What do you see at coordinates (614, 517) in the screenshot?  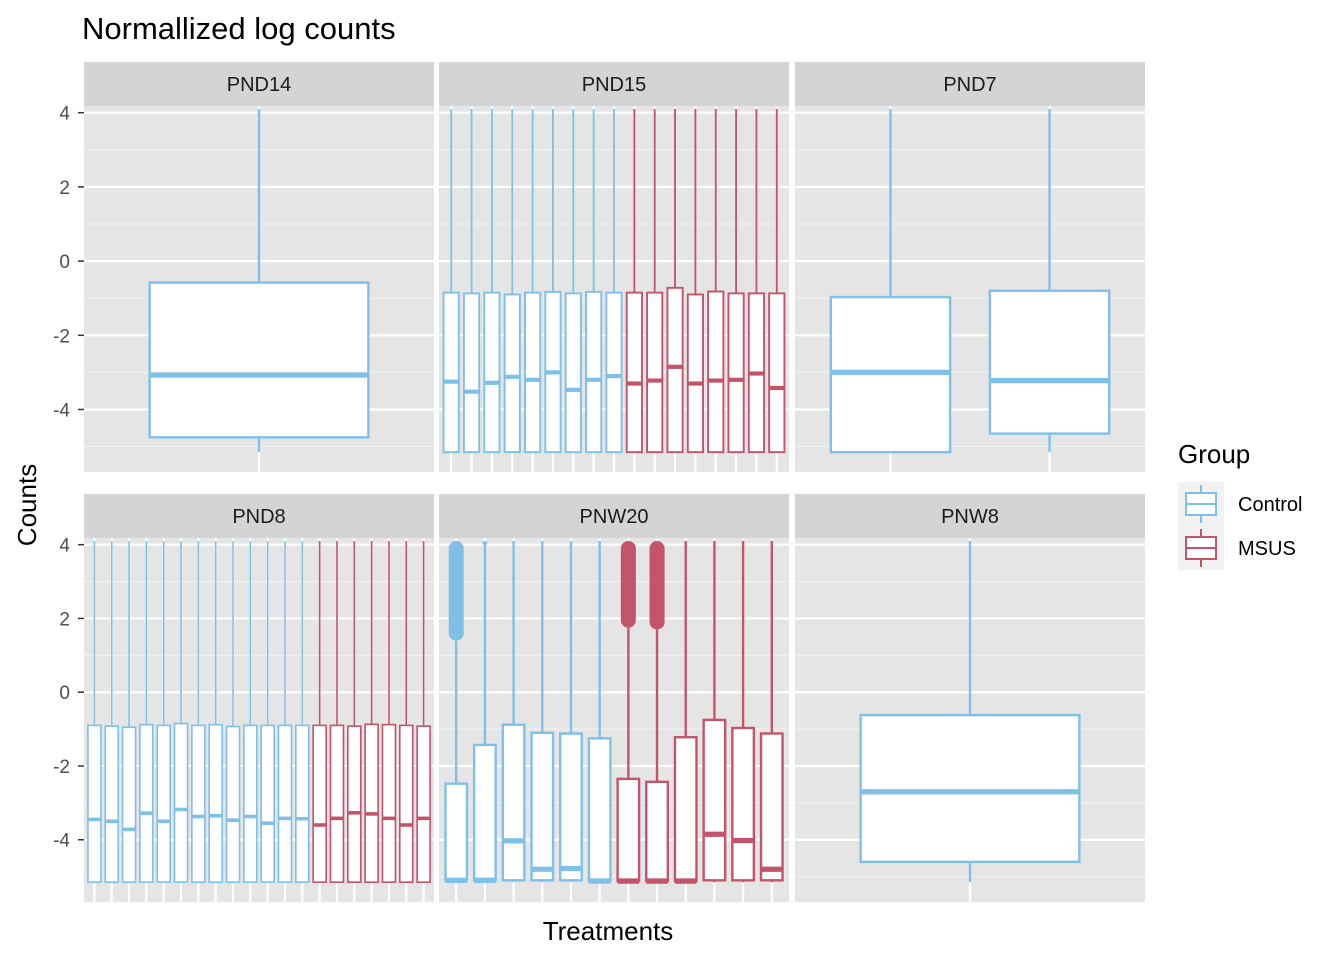 I see `facet-strip-label: PNW20` at bounding box center [614, 517].